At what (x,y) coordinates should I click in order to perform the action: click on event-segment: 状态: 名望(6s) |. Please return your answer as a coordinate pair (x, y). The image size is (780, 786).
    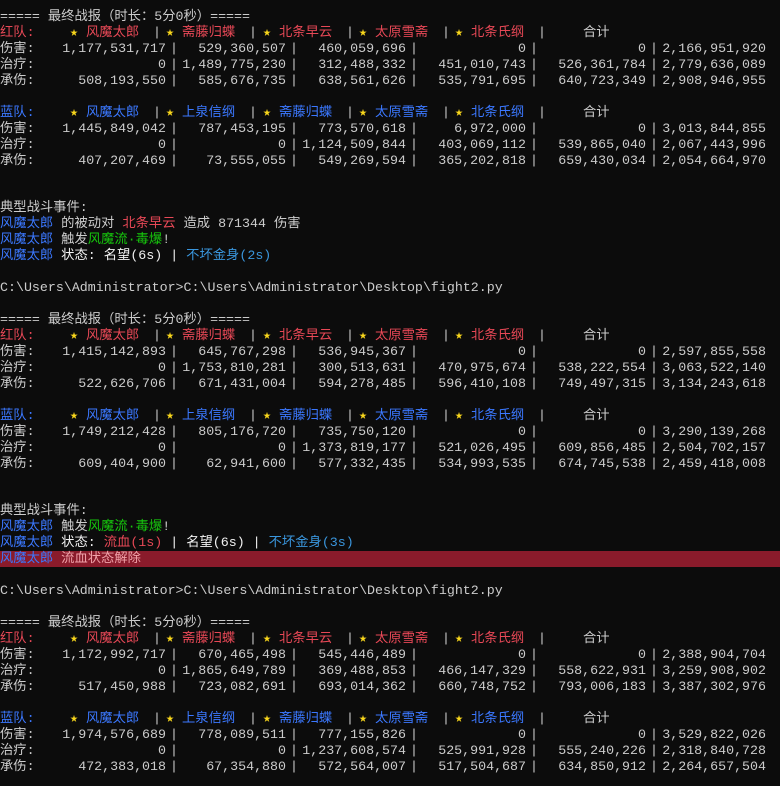
    Looking at the image, I should click on (120, 256).